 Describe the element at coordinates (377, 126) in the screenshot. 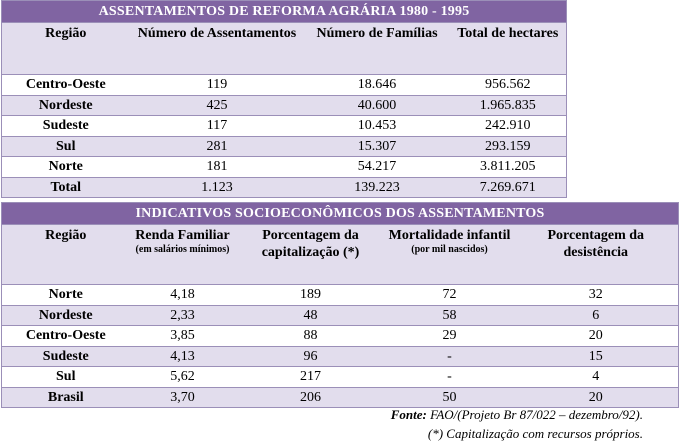

I see `value-cell: 10.453` at that location.